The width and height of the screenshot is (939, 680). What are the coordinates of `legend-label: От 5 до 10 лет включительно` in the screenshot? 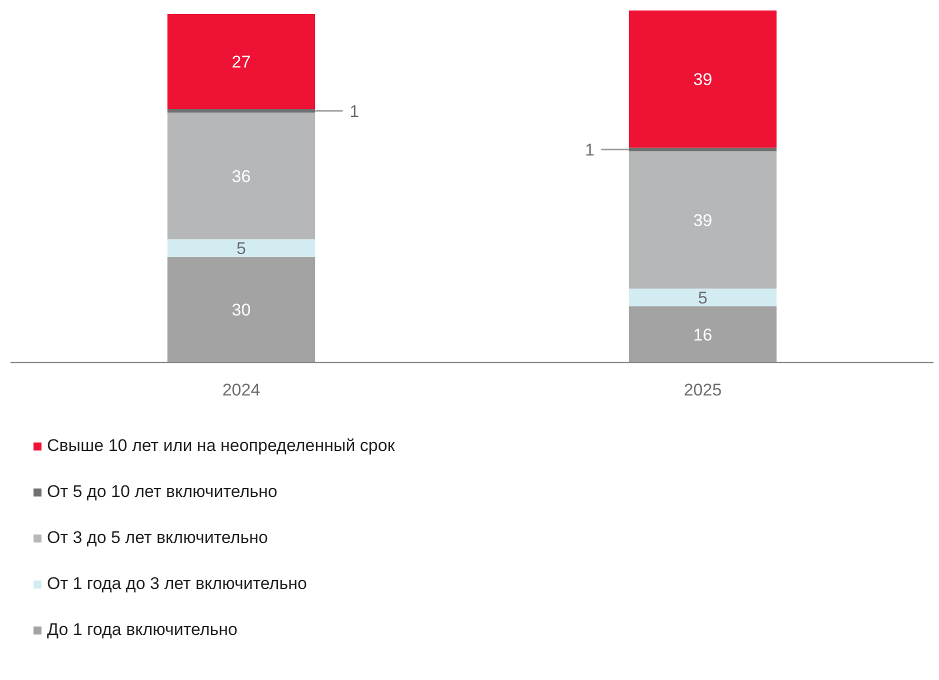 It's located at (162, 492).